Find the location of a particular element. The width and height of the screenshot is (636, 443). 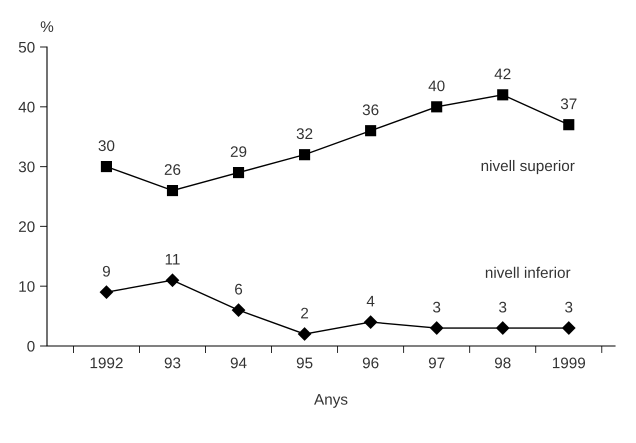

y-tick-label: 50 is located at coordinates (26, 47).